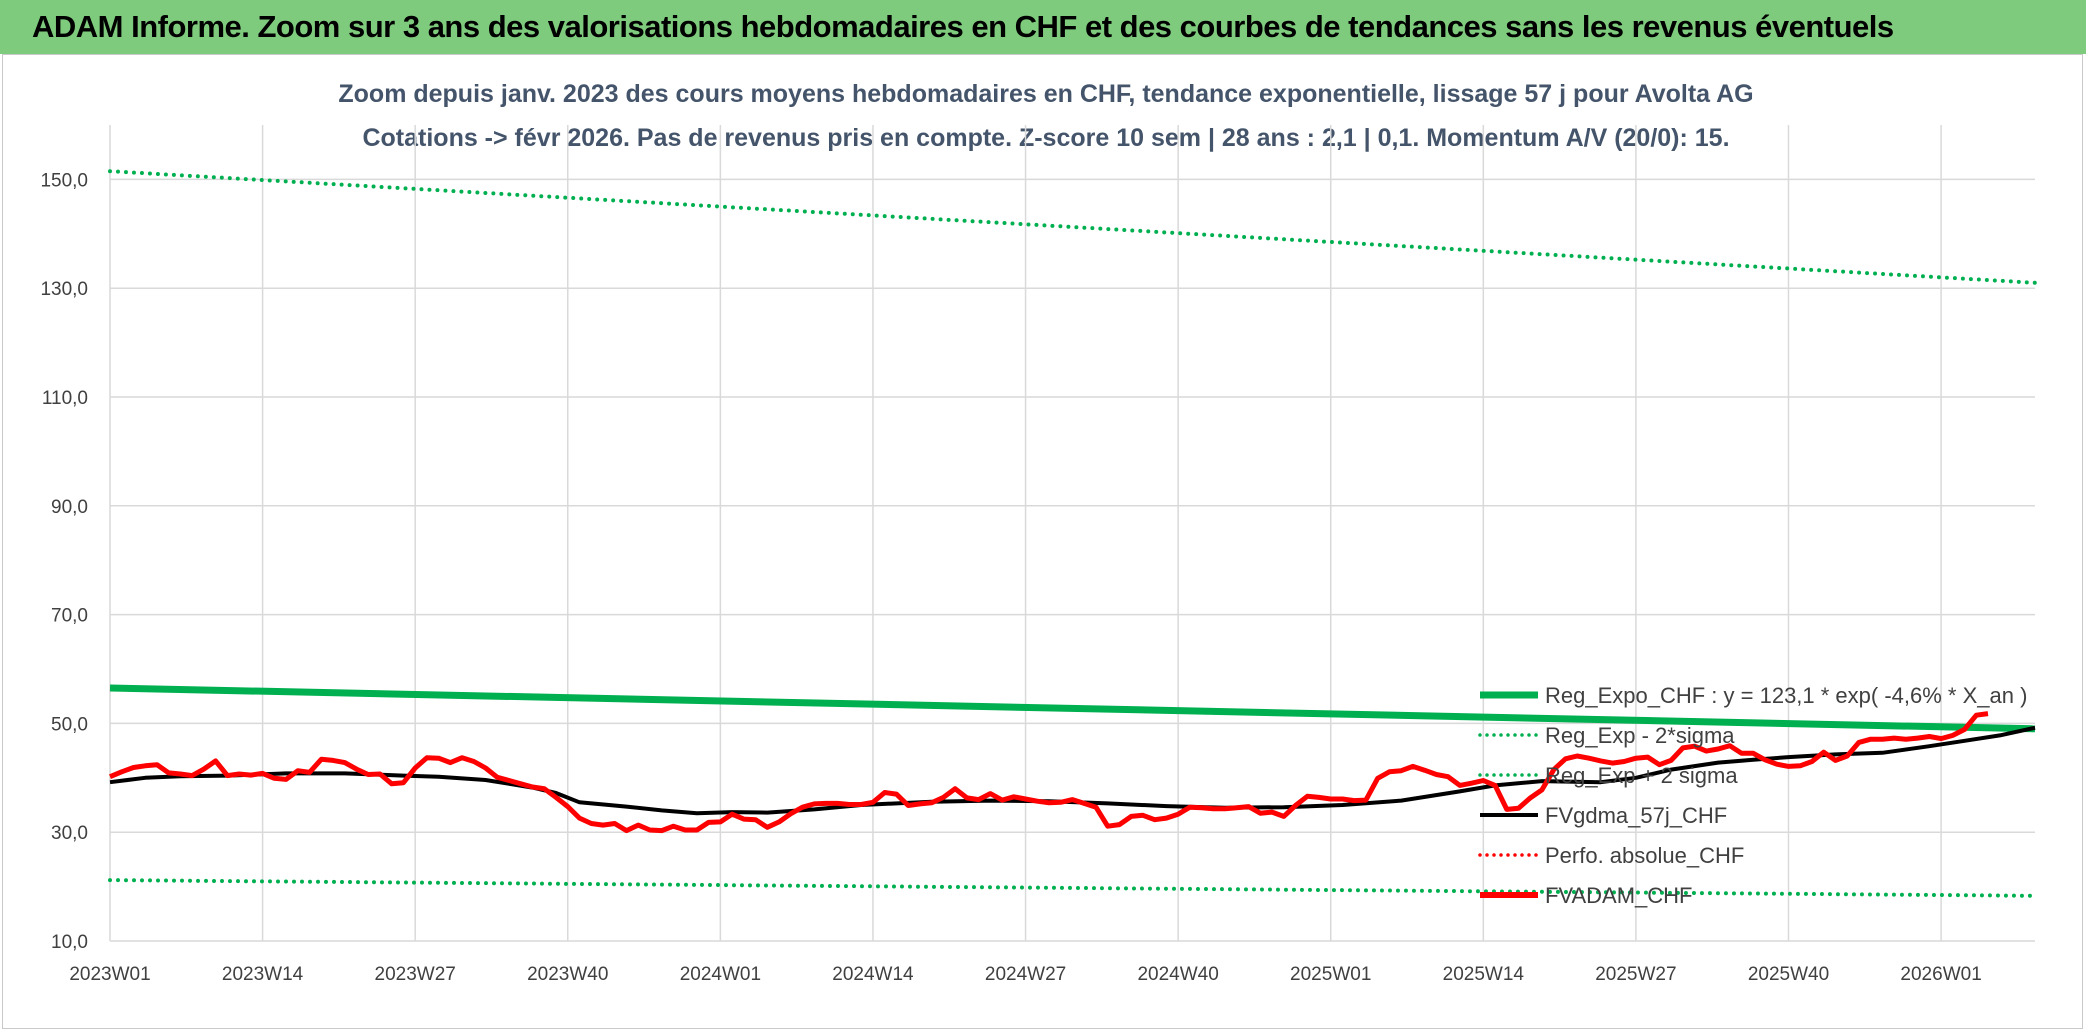 This screenshot has height=1031, width=2086. I want to click on x-tick-label: 2023W14, so click(263, 974).